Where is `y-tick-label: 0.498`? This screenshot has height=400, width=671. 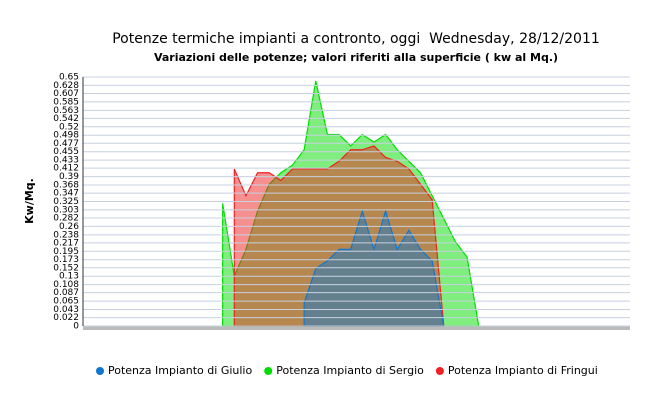 y-tick-label: 0.498 is located at coordinates (66, 136).